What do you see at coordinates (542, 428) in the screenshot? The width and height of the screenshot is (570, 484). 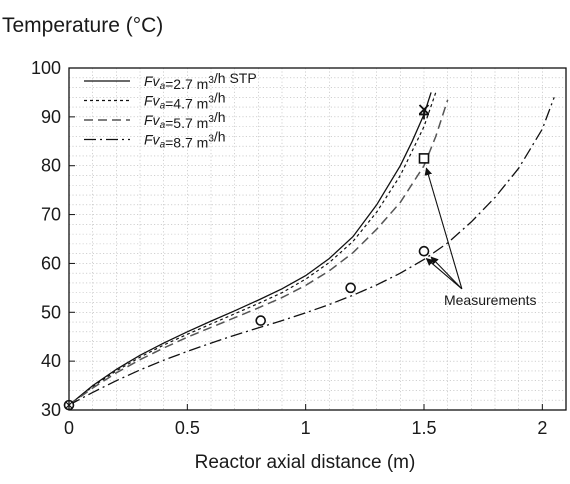 I see `x-tick-label: 2` at bounding box center [542, 428].